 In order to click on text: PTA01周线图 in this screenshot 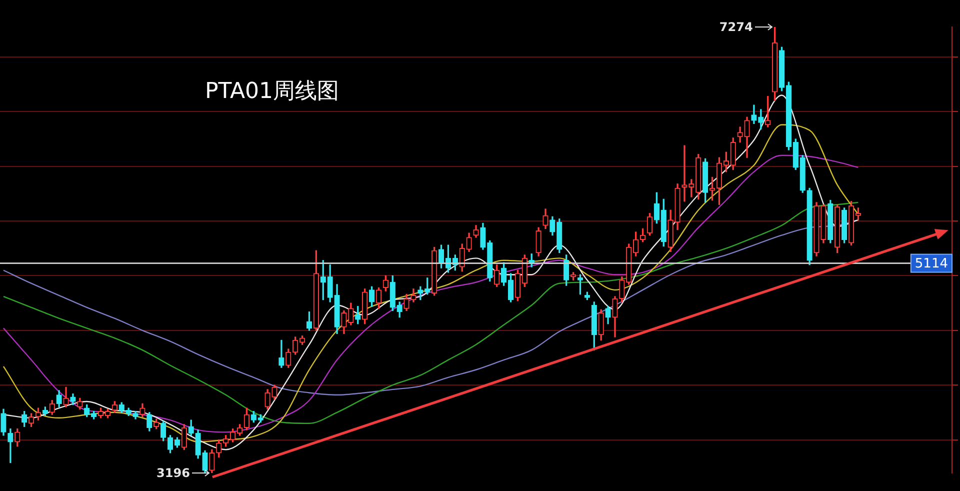, I will do `click(272, 92)`.